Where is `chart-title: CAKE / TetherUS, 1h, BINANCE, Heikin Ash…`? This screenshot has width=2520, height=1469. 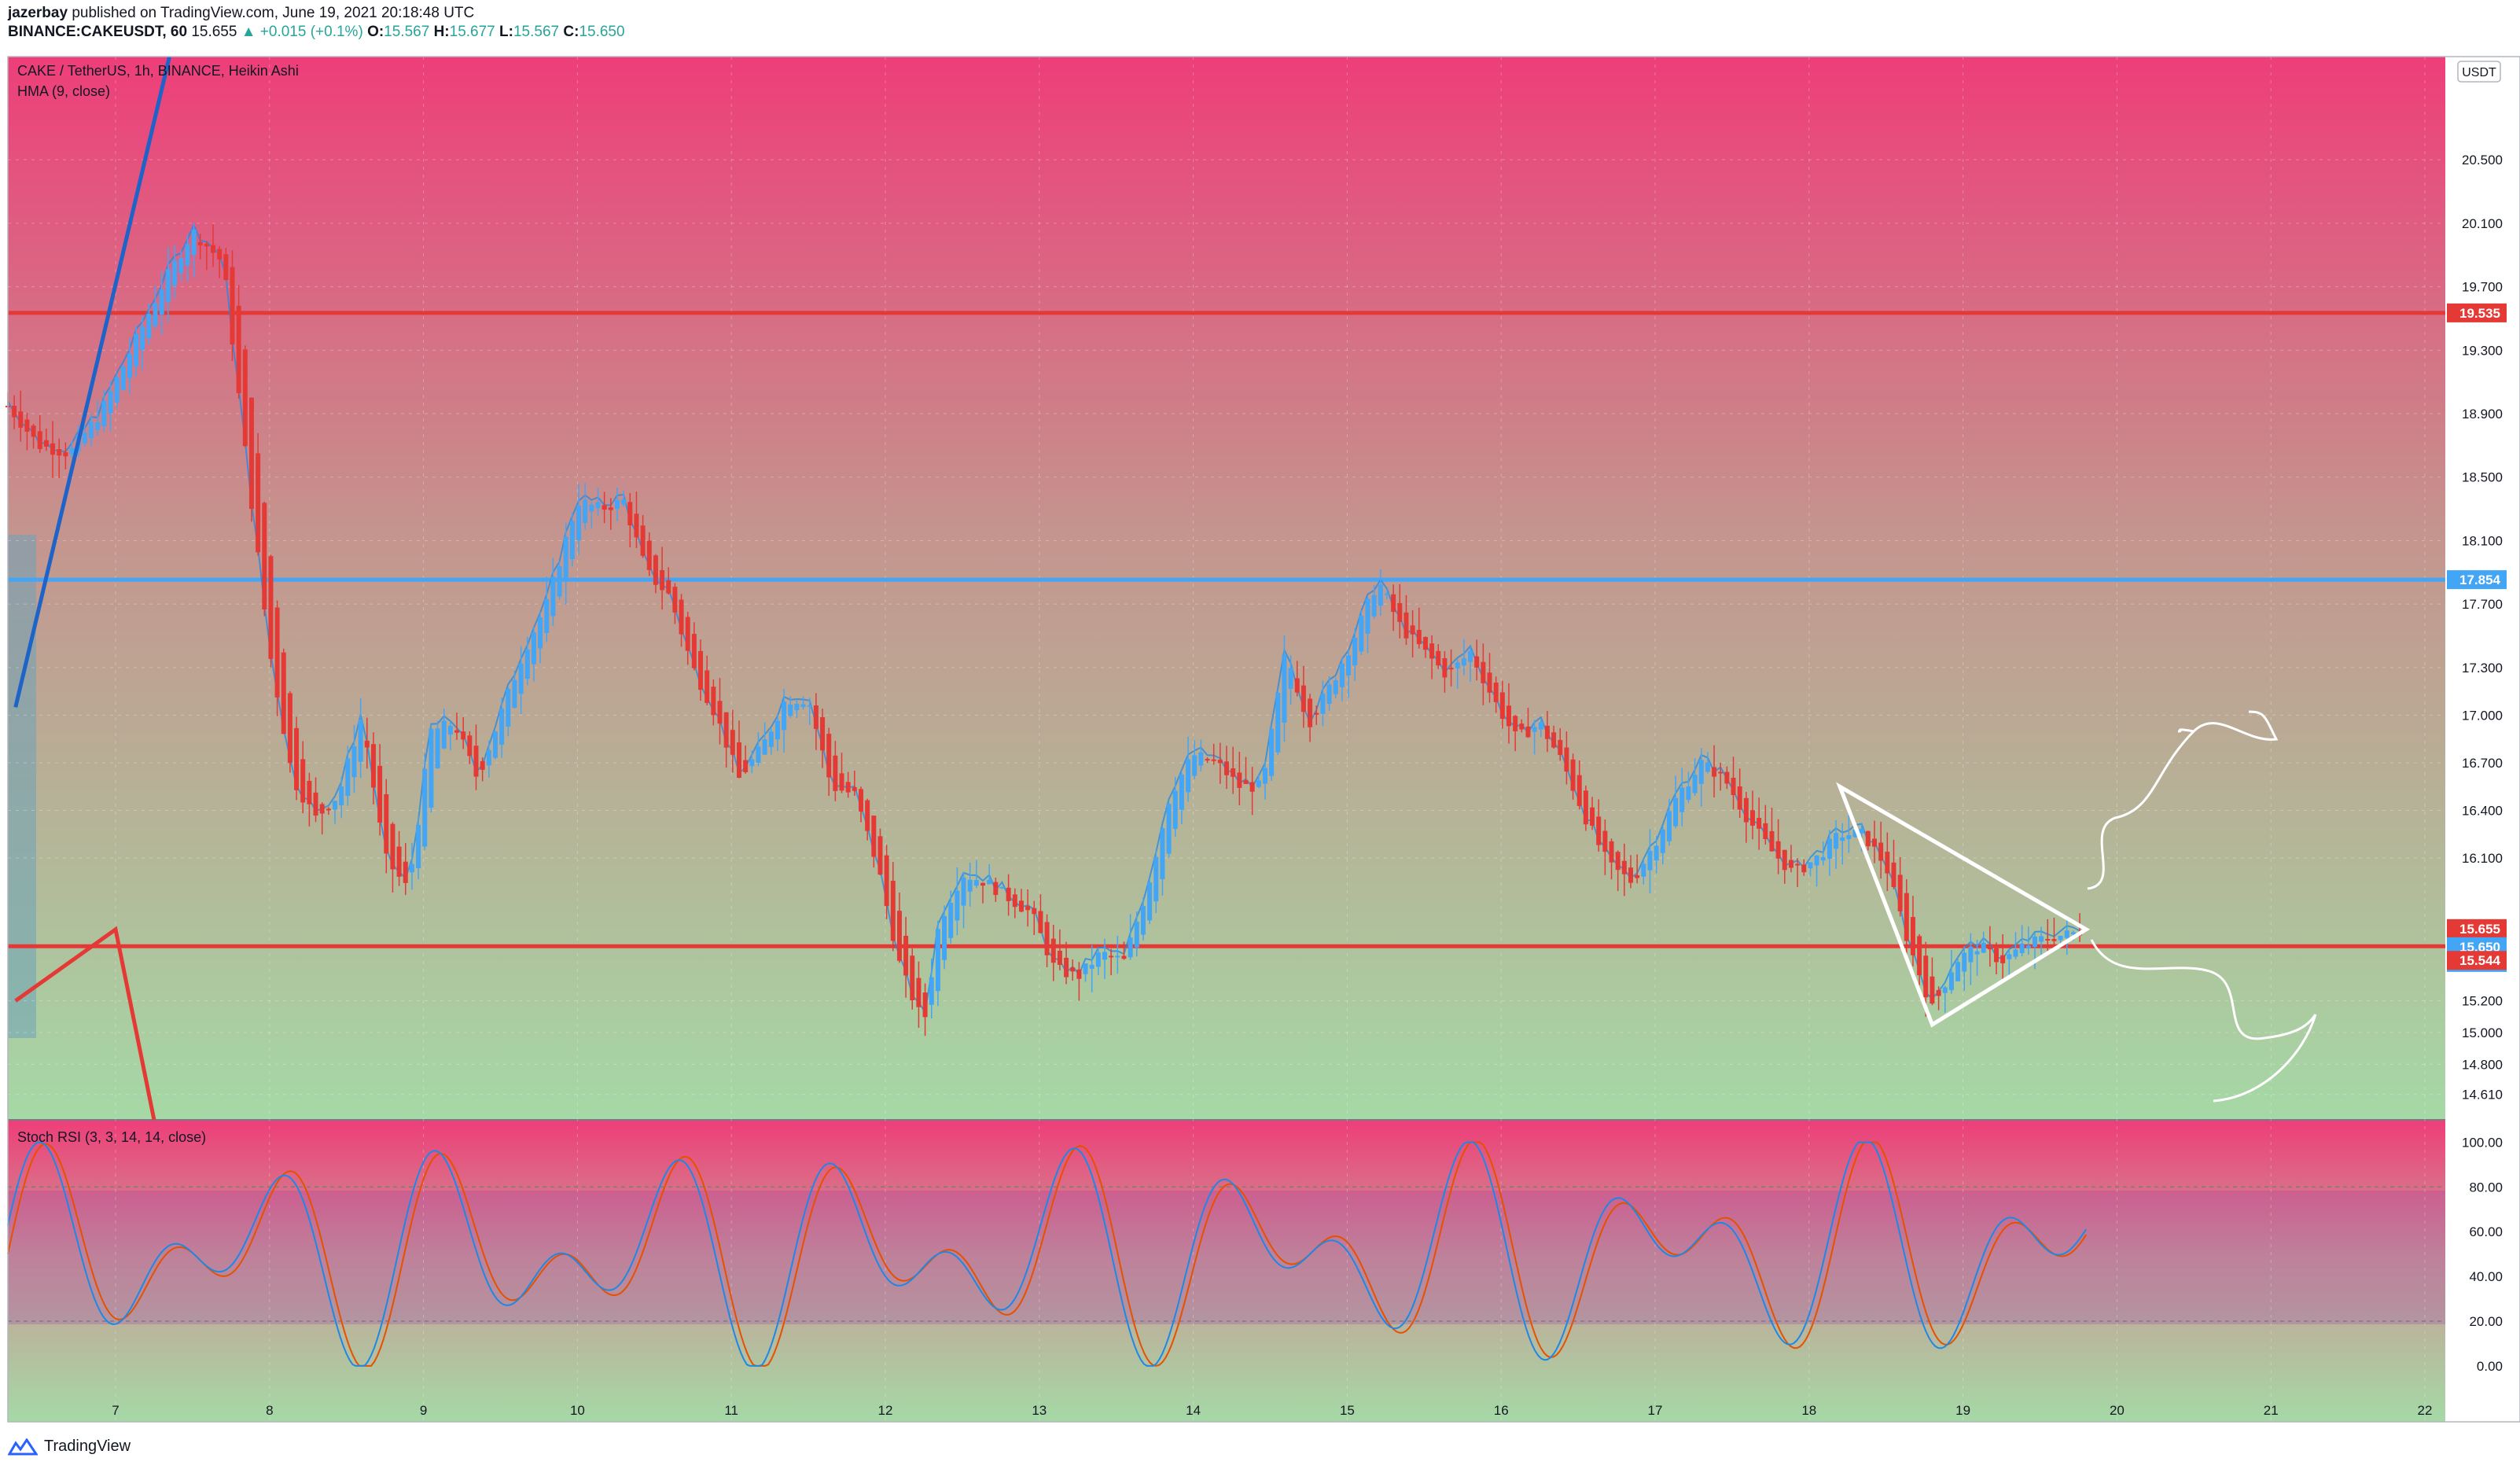 chart-title: CAKE / TetherUS, 1h, BINANCE, Heikin Ash… is located at coordinates (158, 71).